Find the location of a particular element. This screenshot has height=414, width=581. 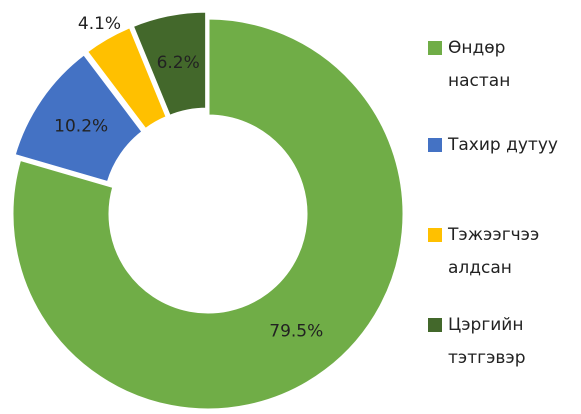

legend-label: Өндөр настан is located at coordinates (479, 64).